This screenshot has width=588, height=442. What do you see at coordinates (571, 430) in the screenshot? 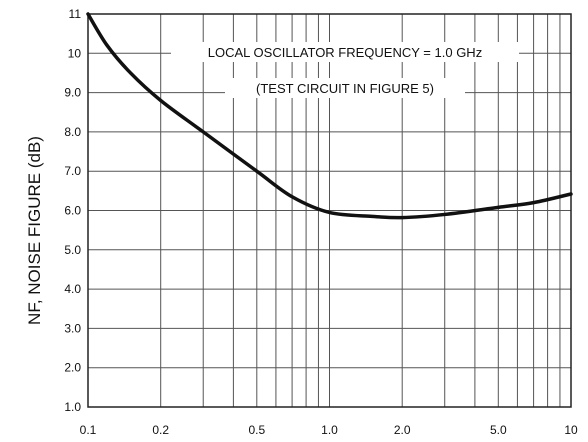
I see `x-tick-label: 10` at bounding box center [571, 430].